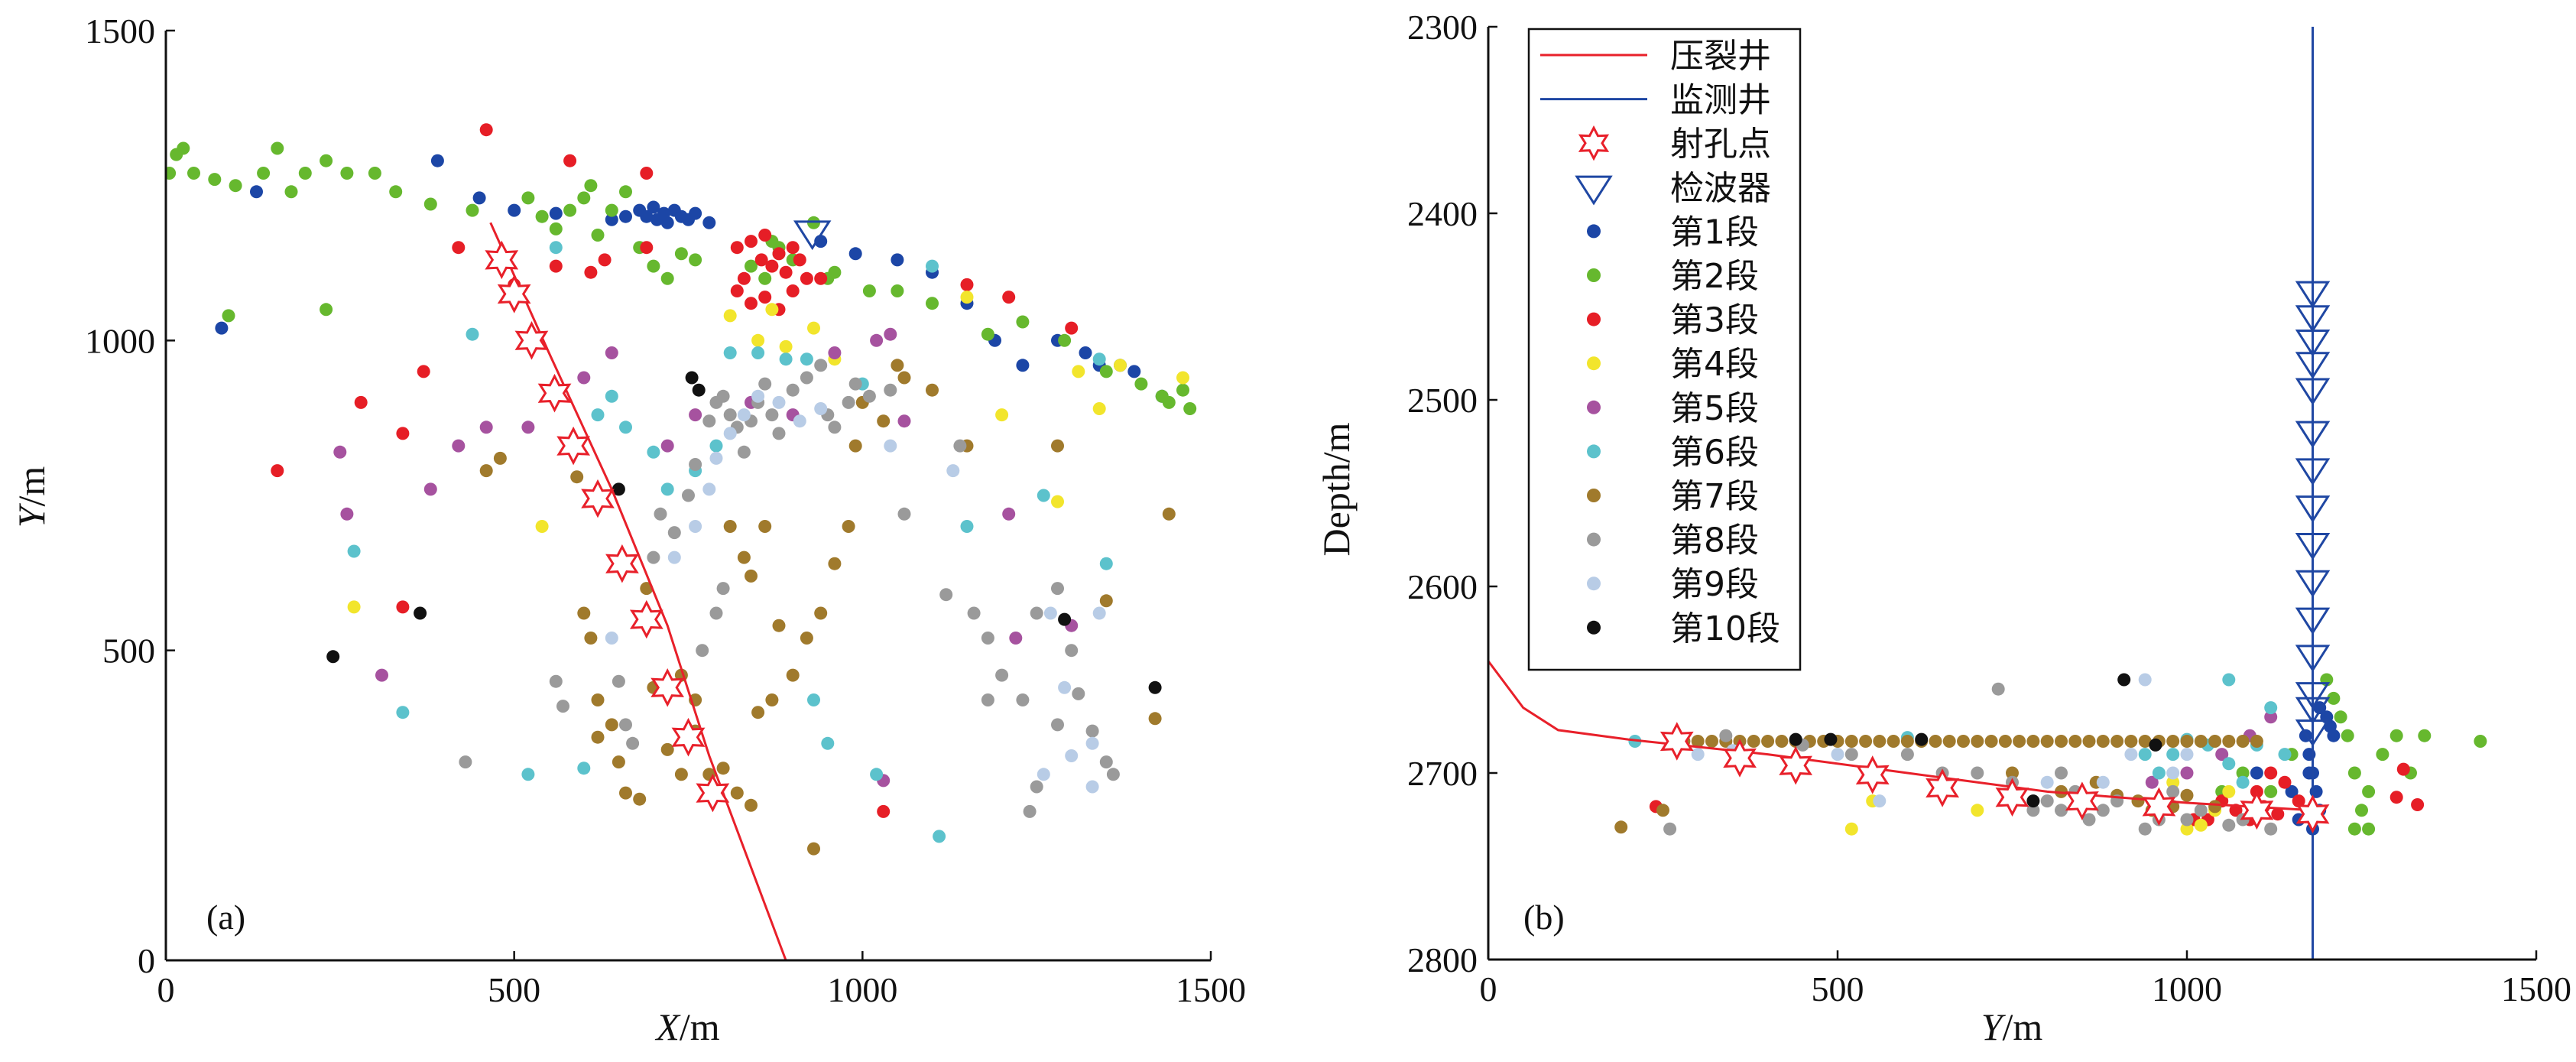  I want to click on panel-b-x-axis-label: Y/m, so click(2012, 1026).